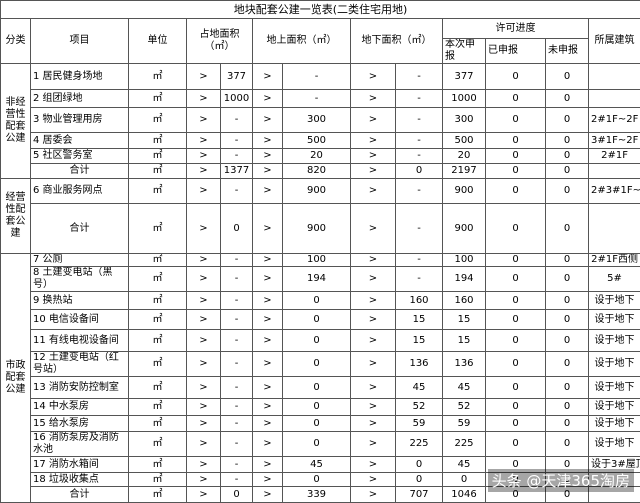 The height and width of the screenshot is (503, 640). Describe the element at coordinates (16, 121) in the screenshot. I see `category: 非经营性配套公建` at that location.